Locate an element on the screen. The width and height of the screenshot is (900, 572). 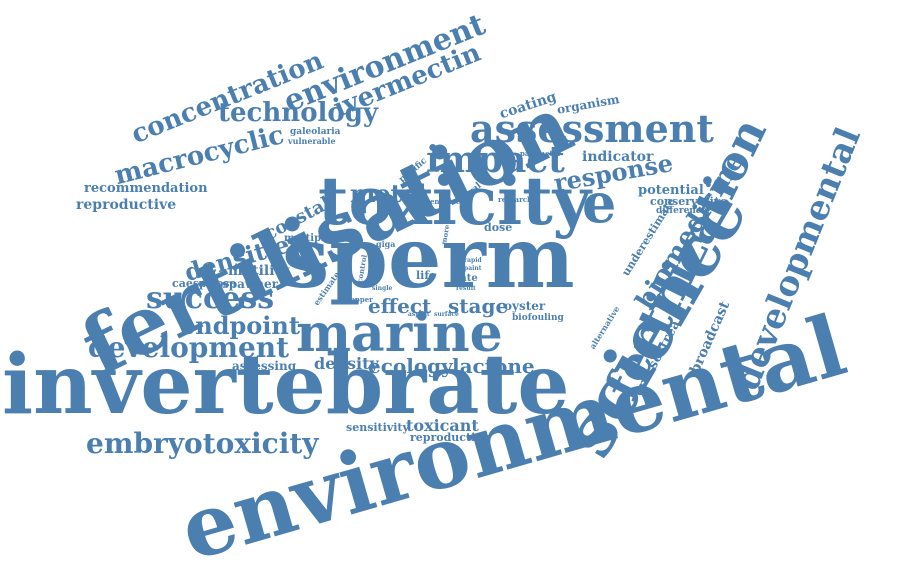
word-sensitive: sensitive is located at coordinates (443, 201).